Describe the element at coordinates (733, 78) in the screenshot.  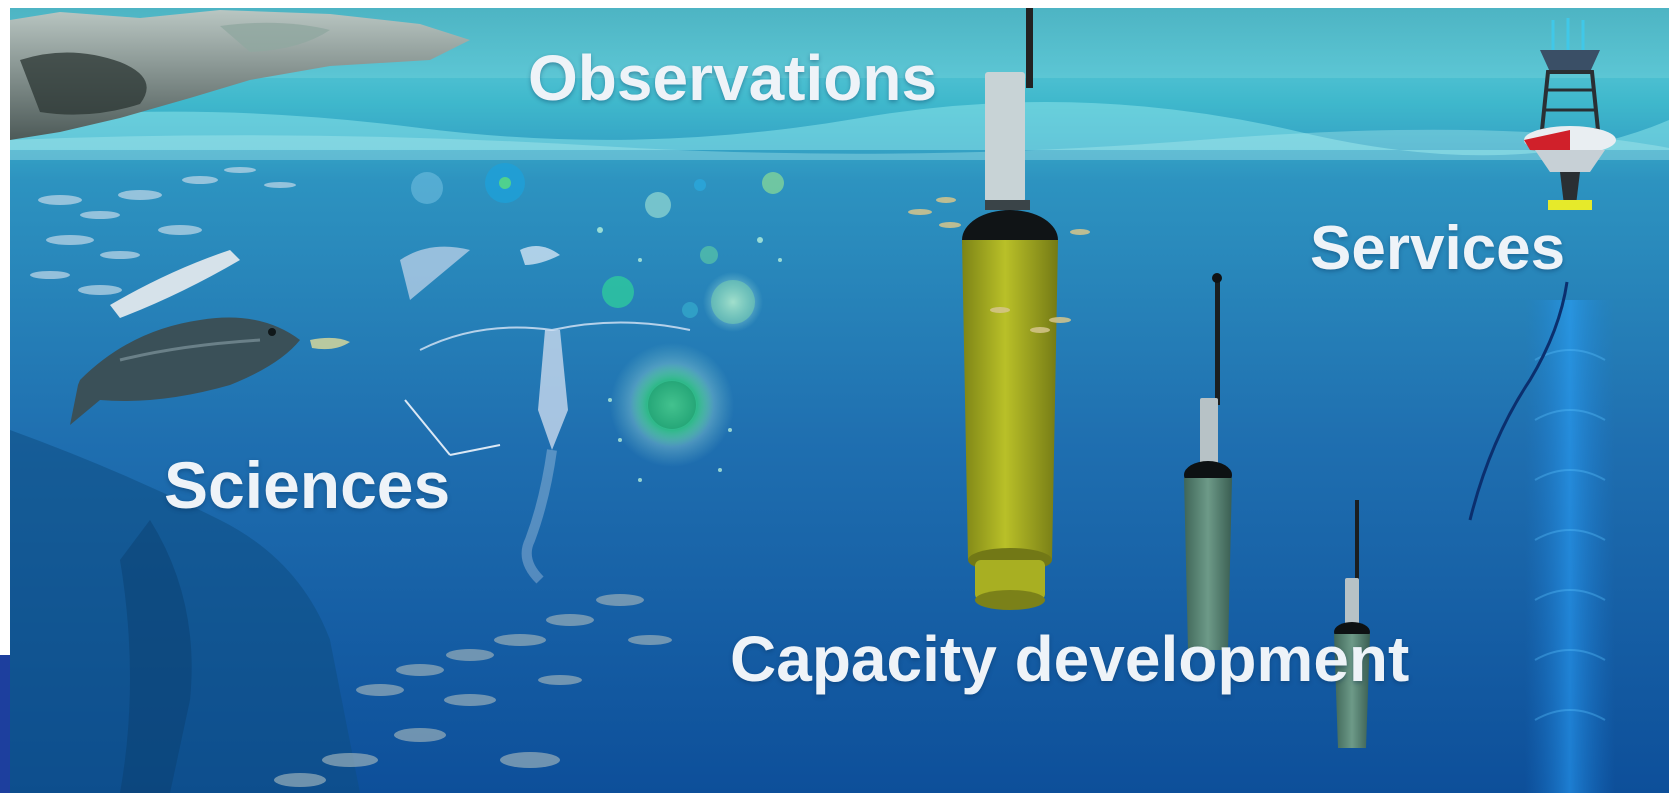
I see `observations-caption: Observations` at that location.